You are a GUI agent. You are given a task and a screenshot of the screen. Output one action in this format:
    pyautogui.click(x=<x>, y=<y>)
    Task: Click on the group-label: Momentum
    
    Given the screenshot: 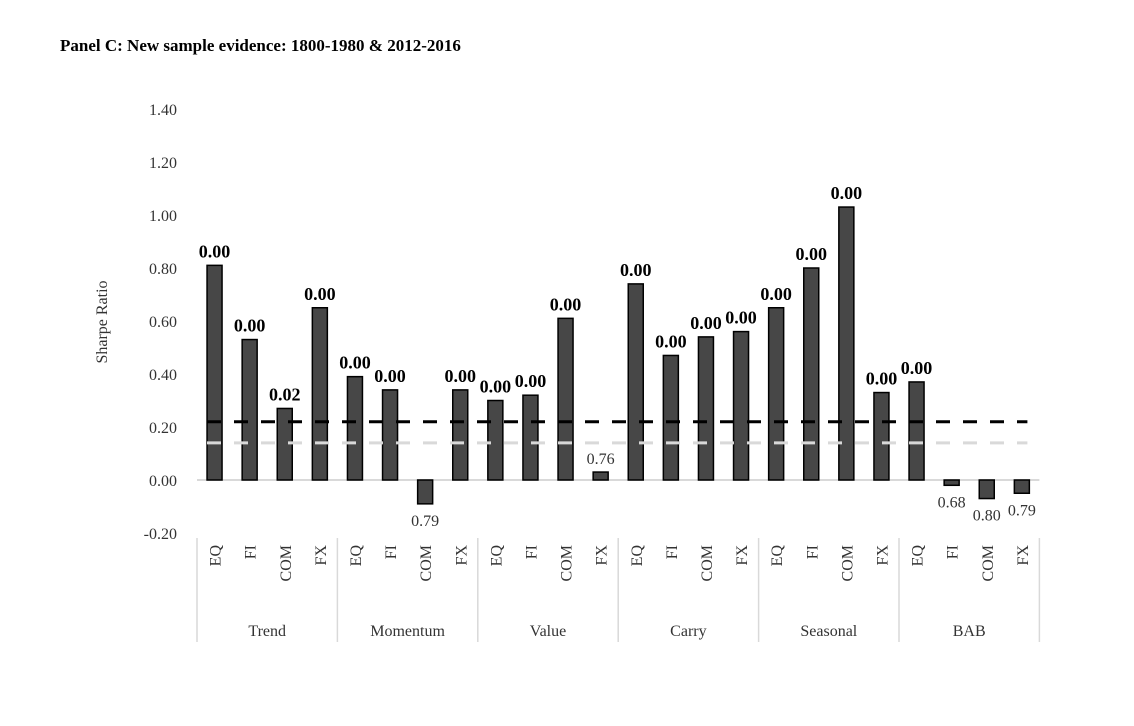 What is the action you would take?
    pyautogui.click(x=407, y=631)
    